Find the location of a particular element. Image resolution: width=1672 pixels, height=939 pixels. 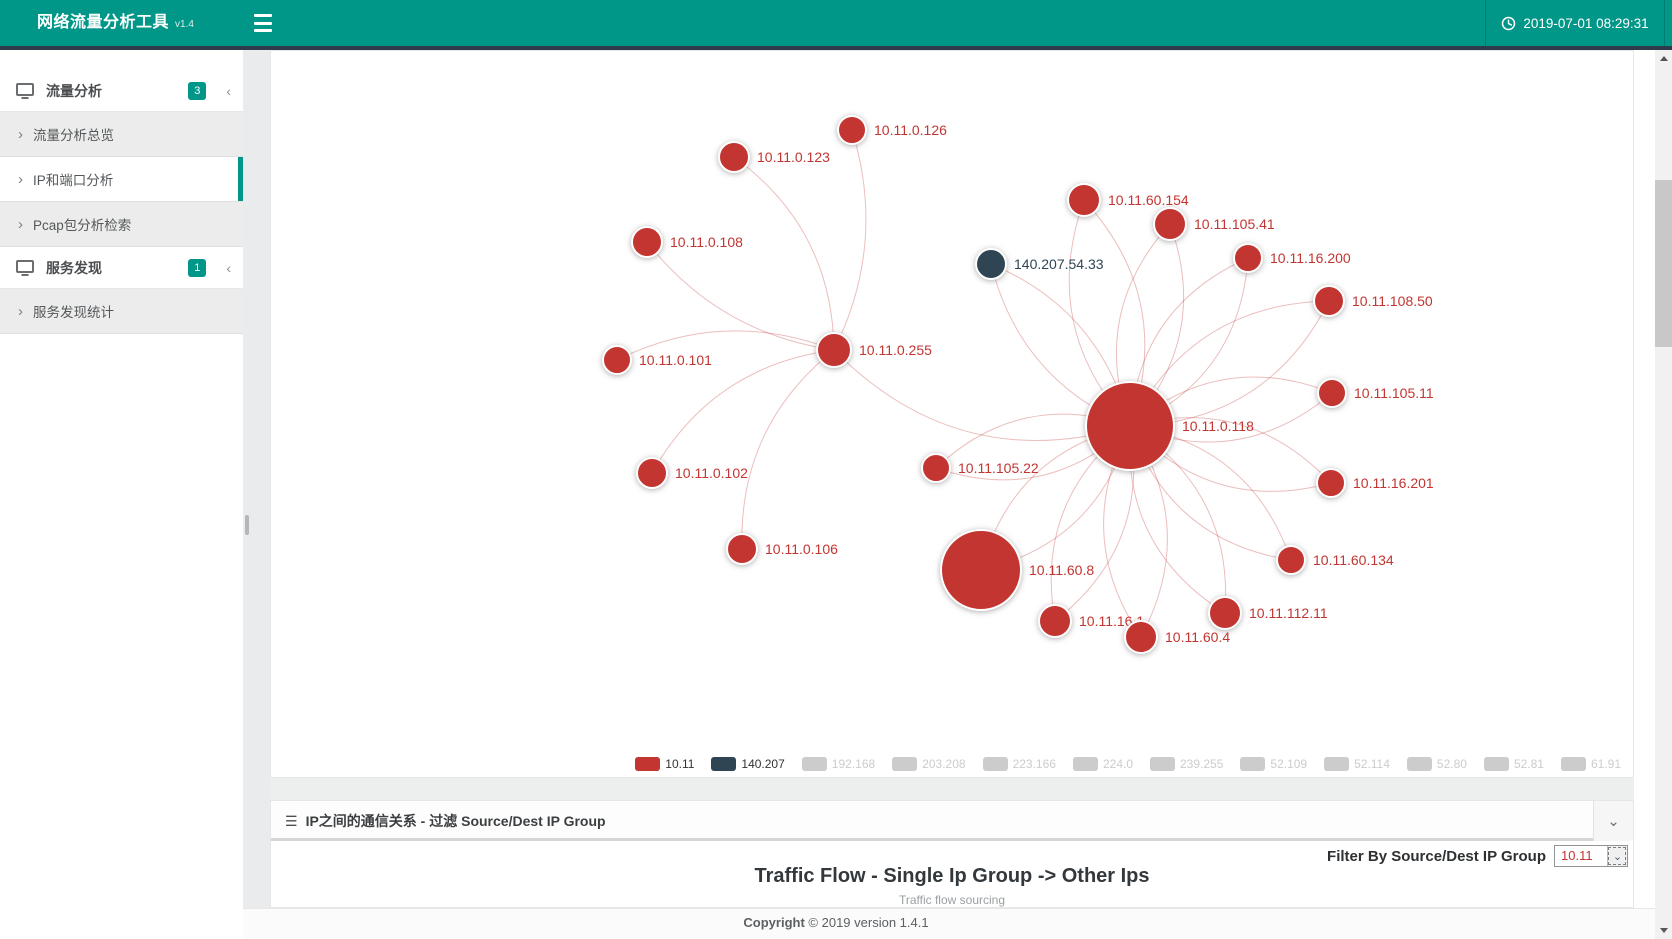

graph-node-label: 10.11.108.50 is located at coordinates (1392, 301).